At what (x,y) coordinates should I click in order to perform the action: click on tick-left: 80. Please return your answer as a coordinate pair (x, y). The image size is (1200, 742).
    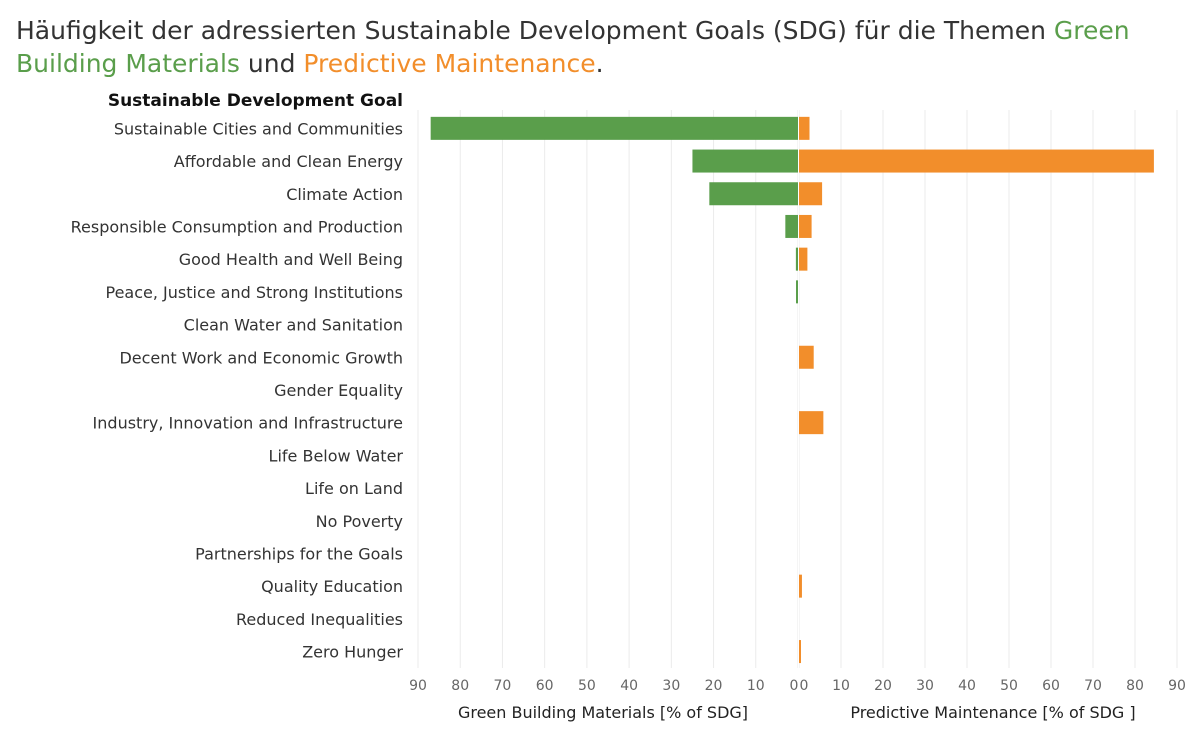
    Looking at the image, I should click on (460, 686).